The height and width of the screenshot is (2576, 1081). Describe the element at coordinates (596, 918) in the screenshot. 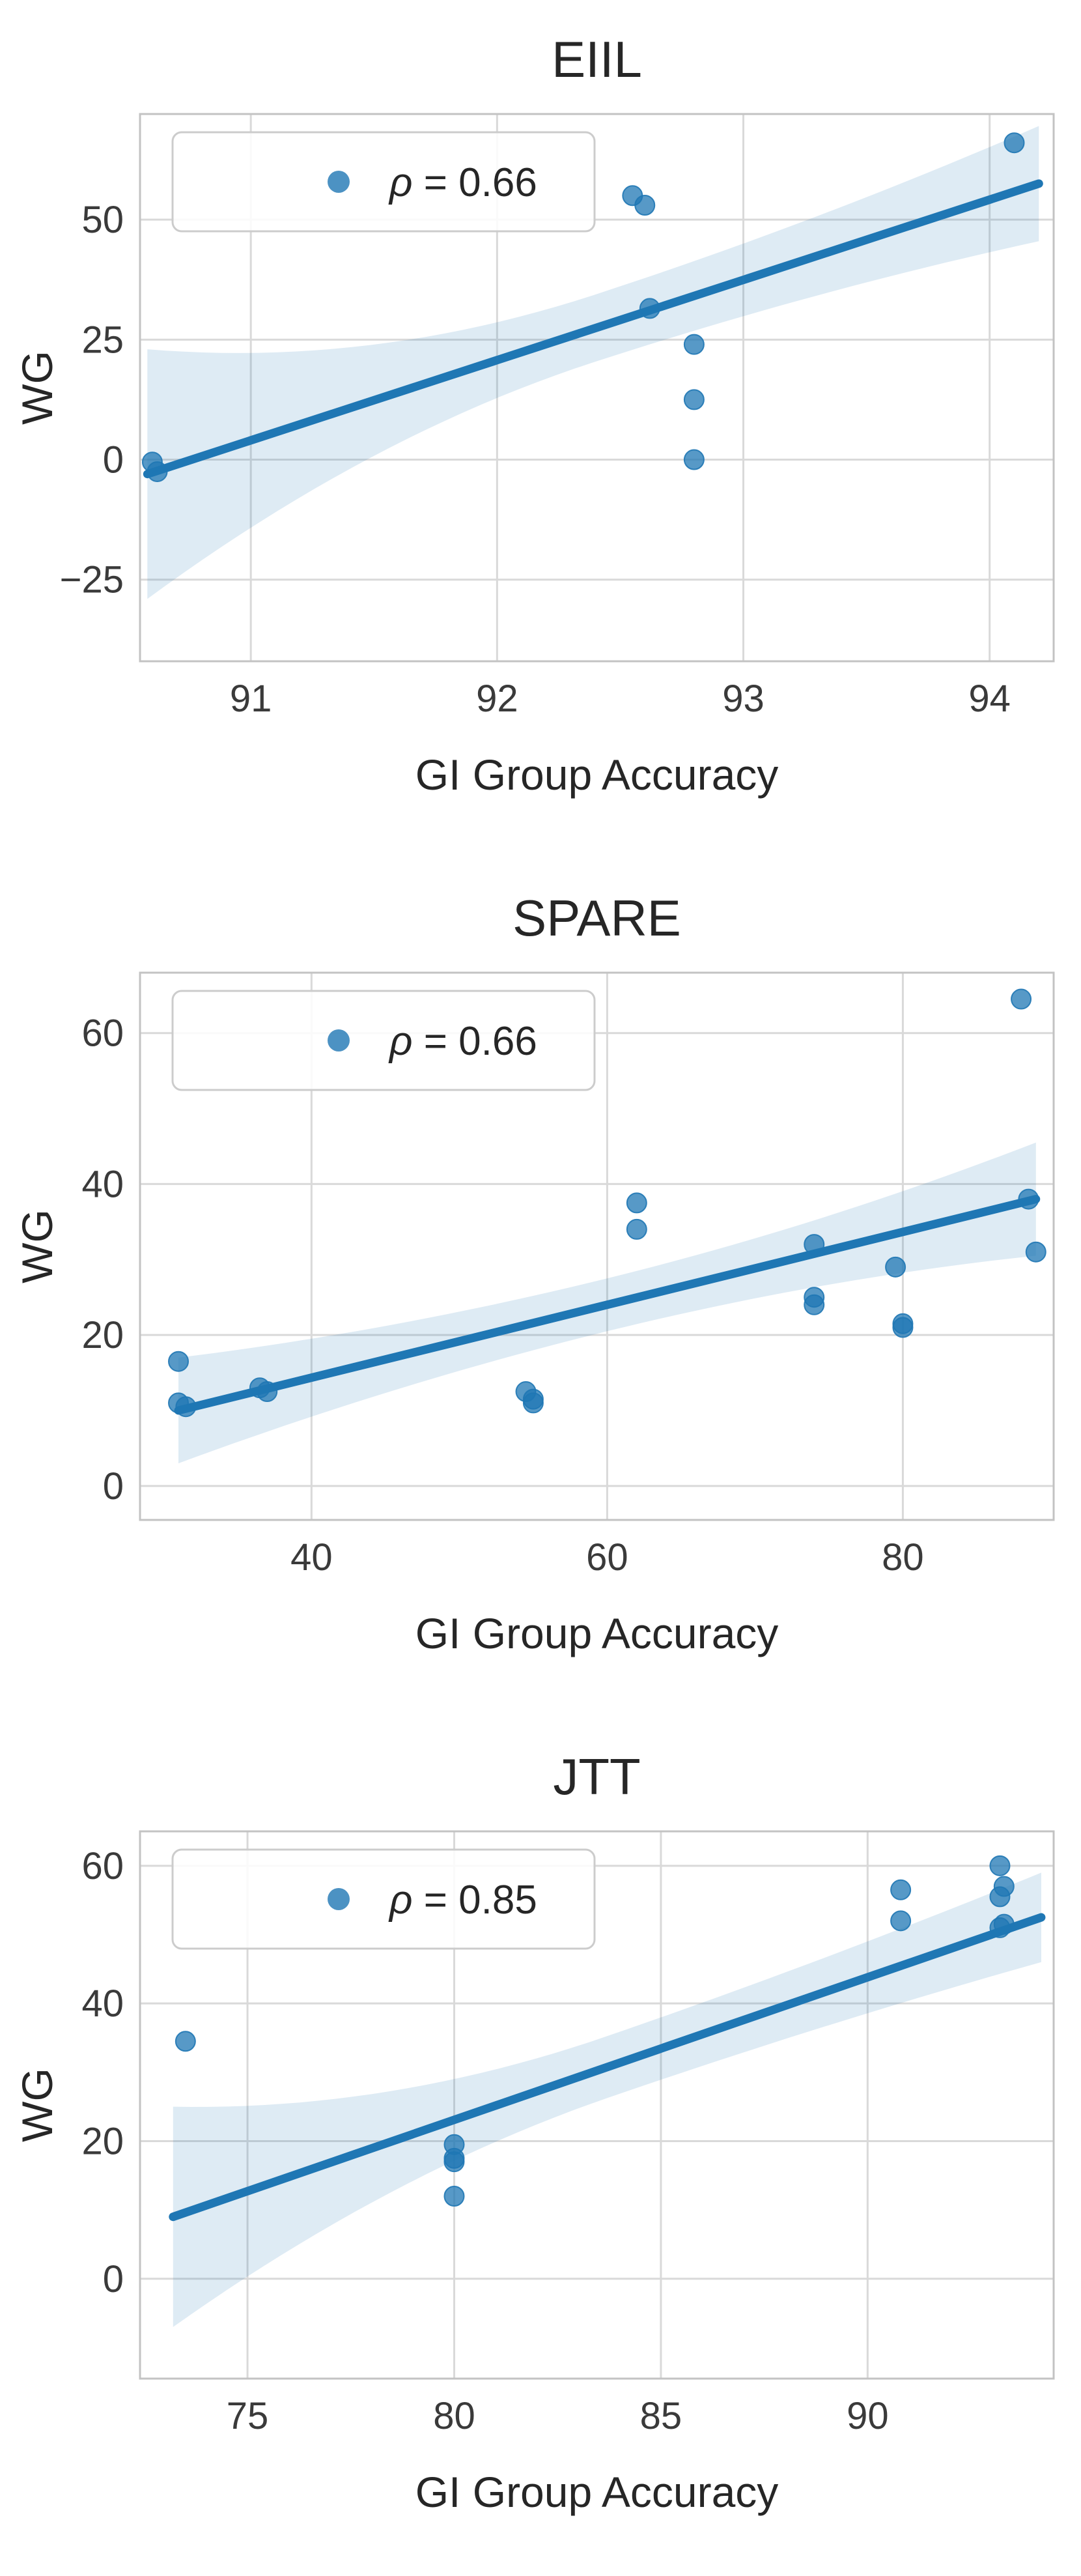

I see `chart-title: SPARE` at that location.